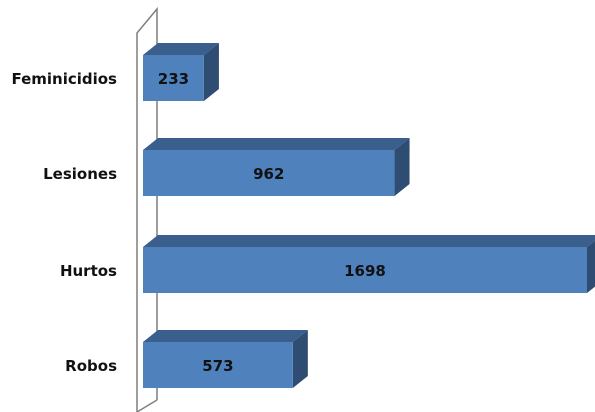 The width and height of the screenshot is (595, 412). Describe the element at coordinates (276, 144) in the screenshot. I see `bar-top-lesiones` at that location.